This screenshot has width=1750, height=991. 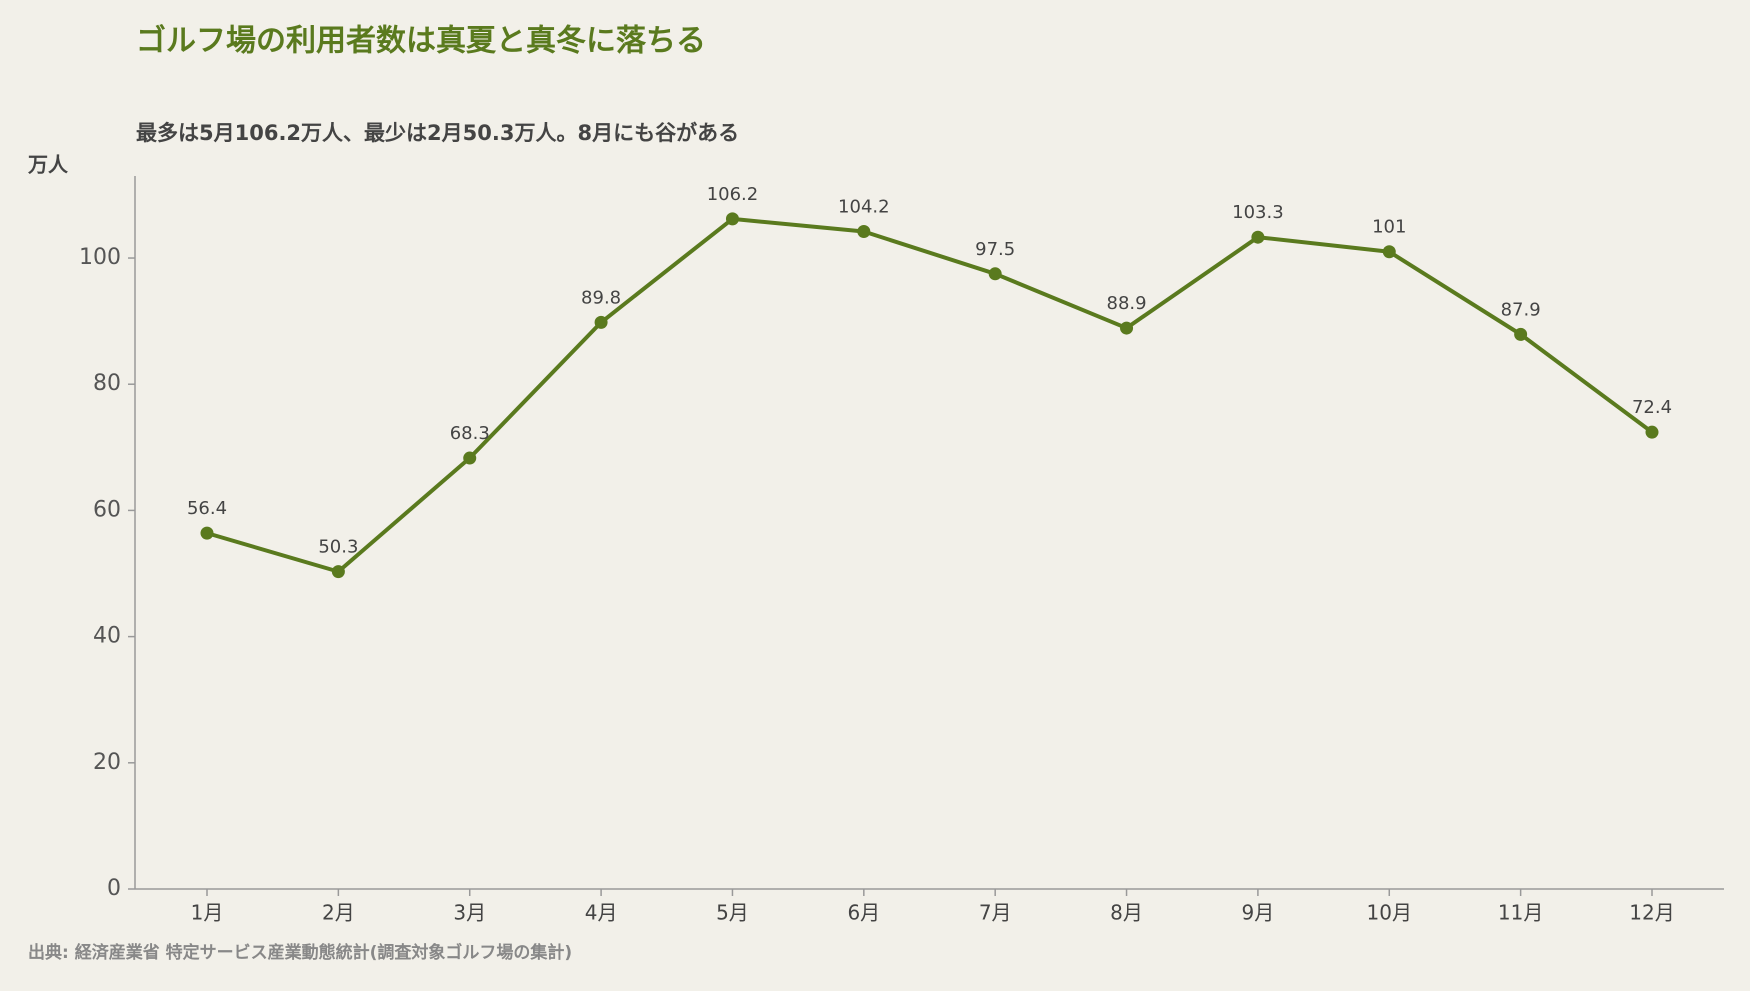 I want to click on x-tick-label: 12月, so click(x=1651, y=913).